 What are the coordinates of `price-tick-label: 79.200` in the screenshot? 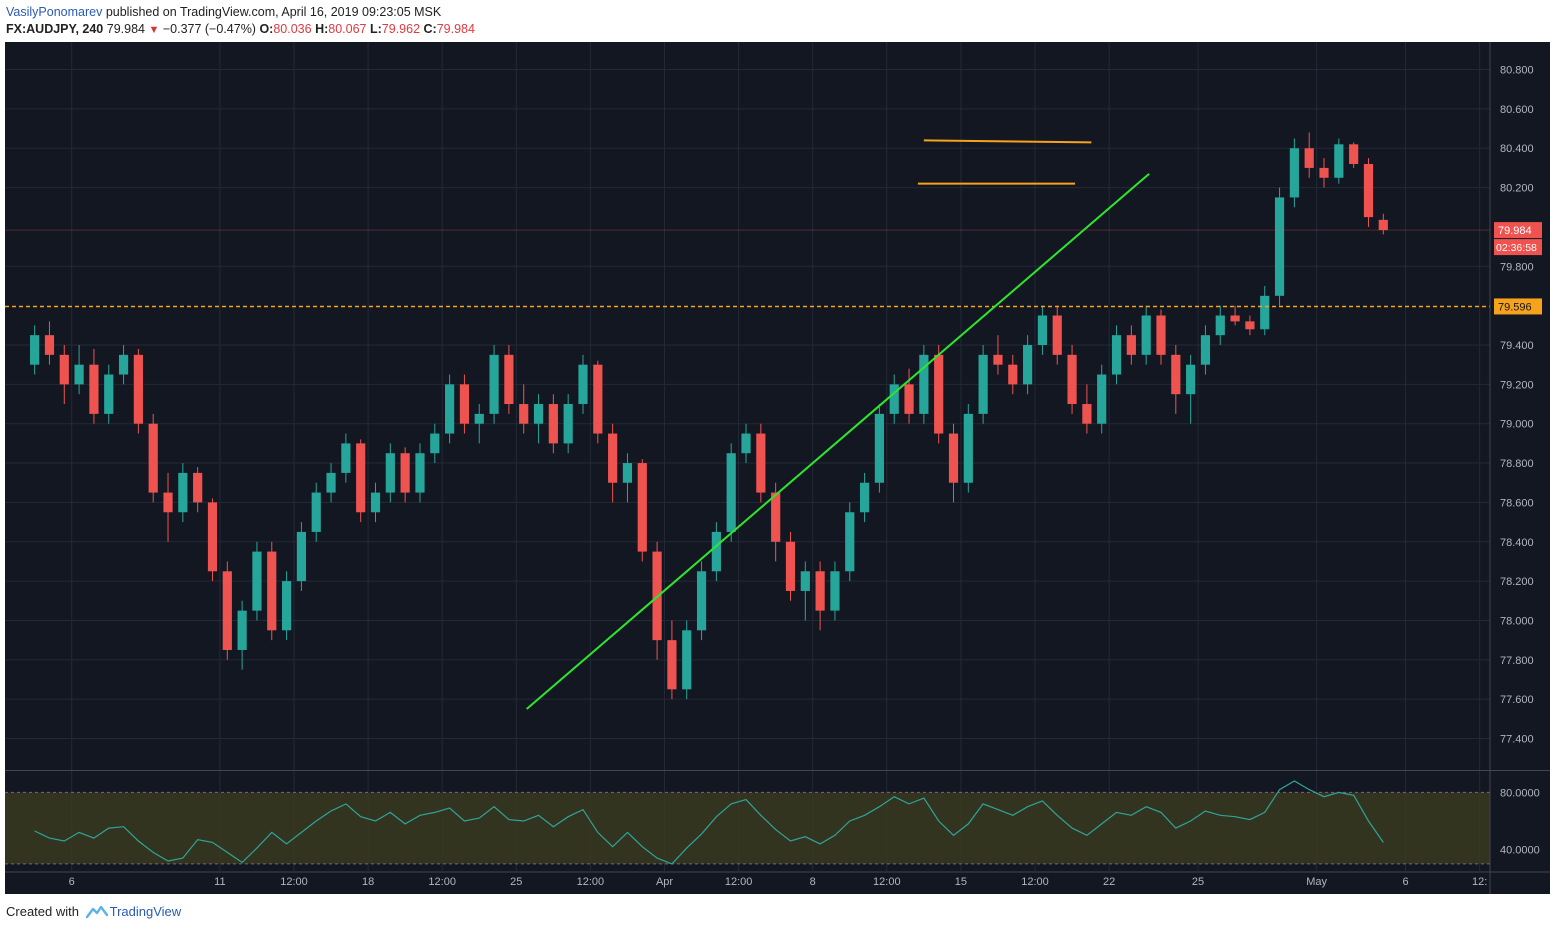 It's located at (1517, 385).